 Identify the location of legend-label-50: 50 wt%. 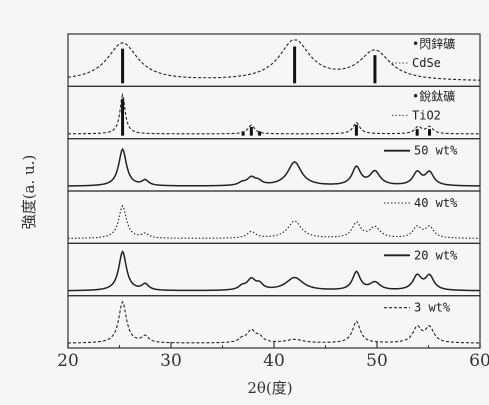
(436, 151).